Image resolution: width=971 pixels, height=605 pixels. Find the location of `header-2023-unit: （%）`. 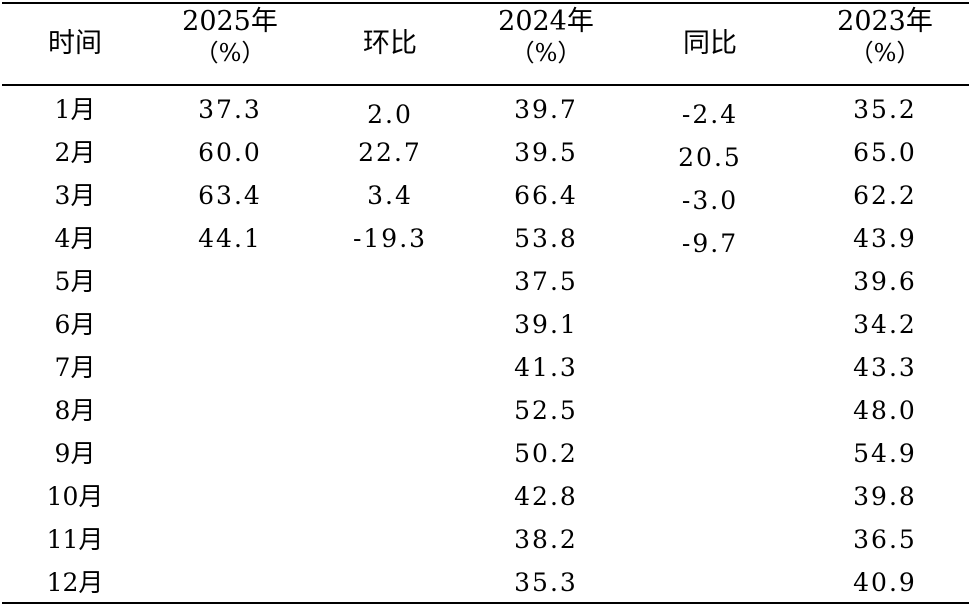

header-2023-unit: （%） is located at coordinates (885, 53).